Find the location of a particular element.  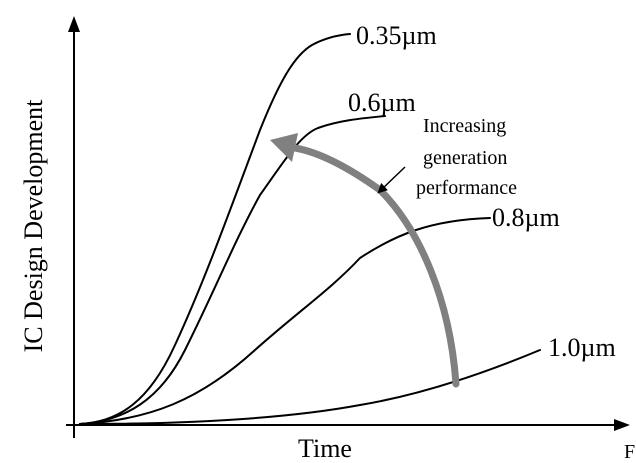

trend-arrow-shaft is located at coordinates (375, 266).